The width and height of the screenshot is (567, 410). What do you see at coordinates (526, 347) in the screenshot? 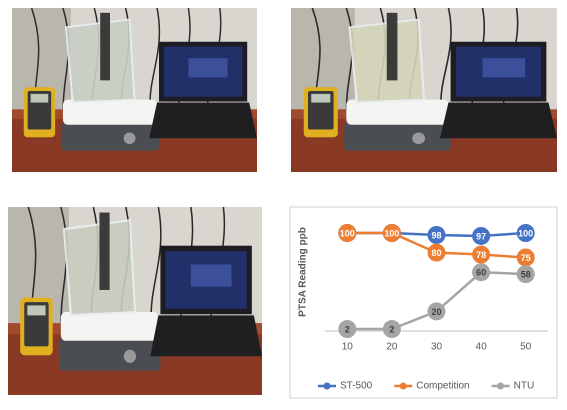
I see `x-tick-label: 50` at bounding box center [526, 347].